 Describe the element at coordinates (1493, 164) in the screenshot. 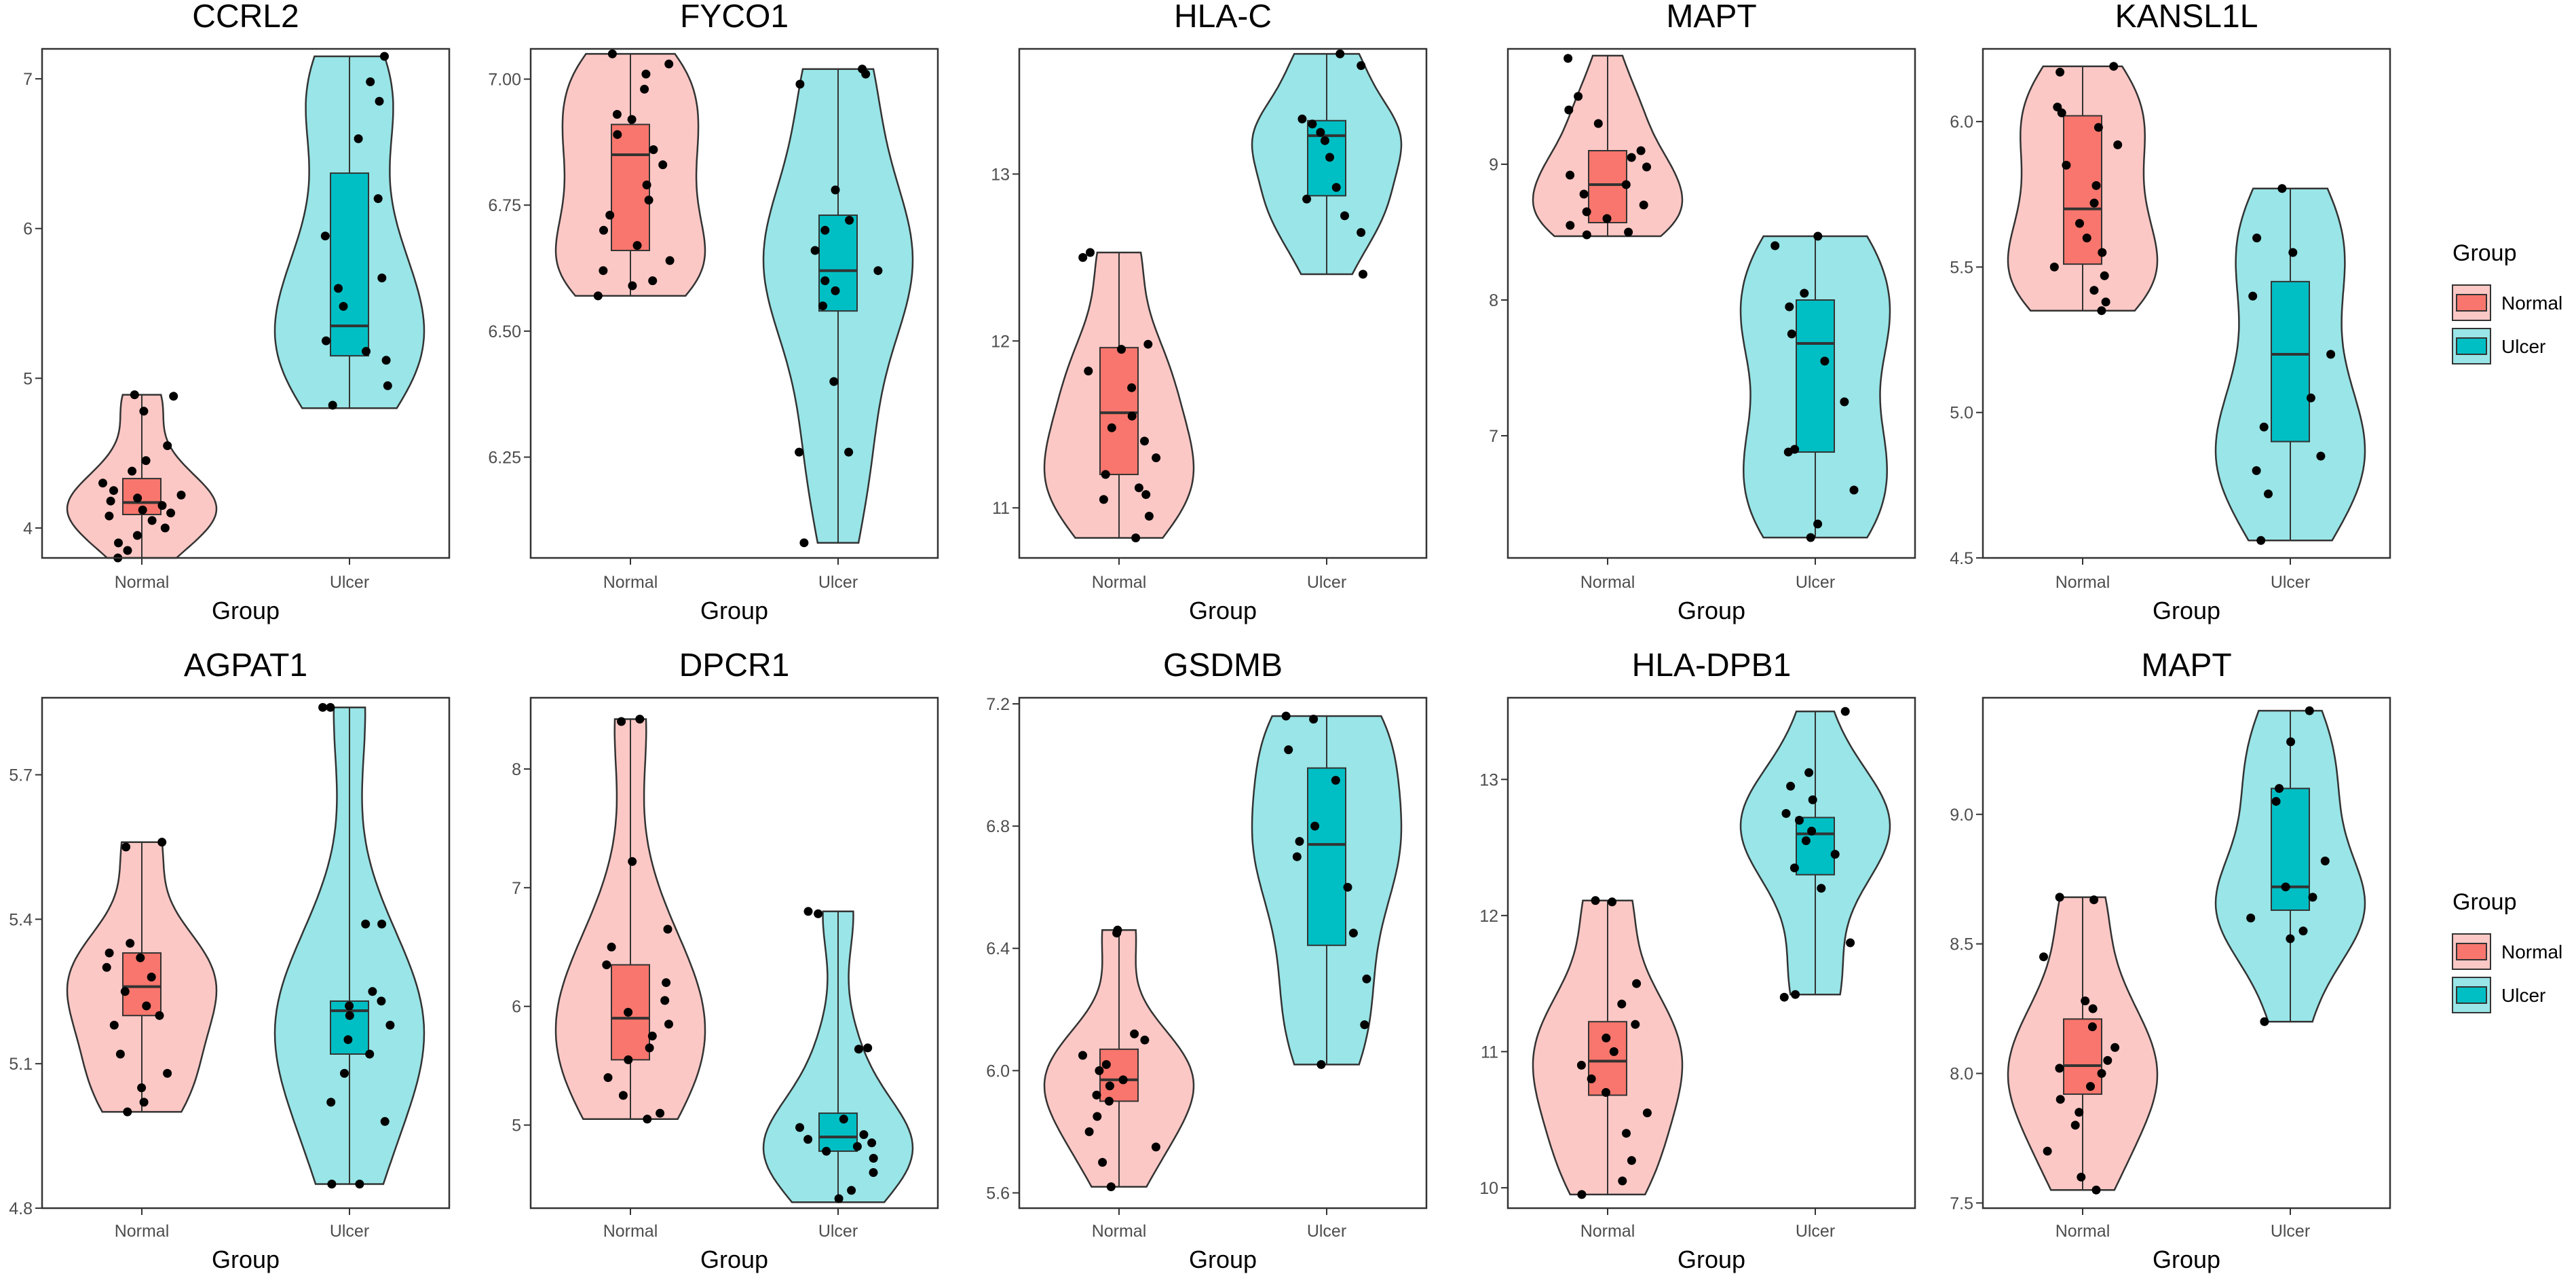

I see `y-tick-label: 9` at that location.